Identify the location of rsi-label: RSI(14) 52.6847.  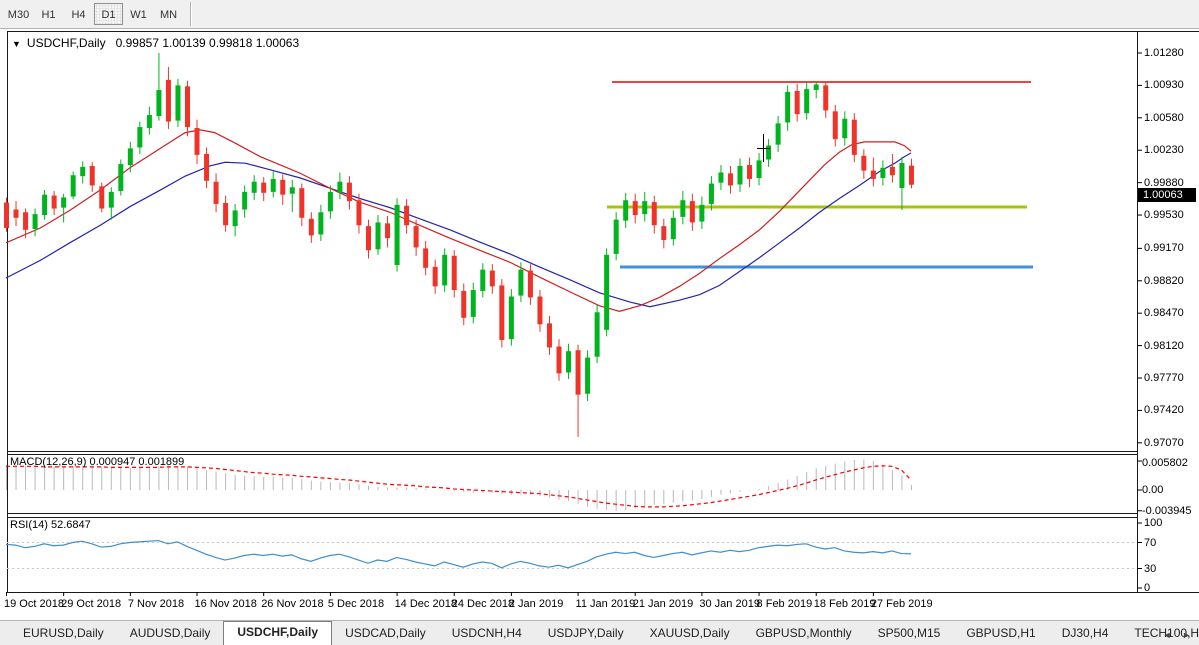
(50, 525).